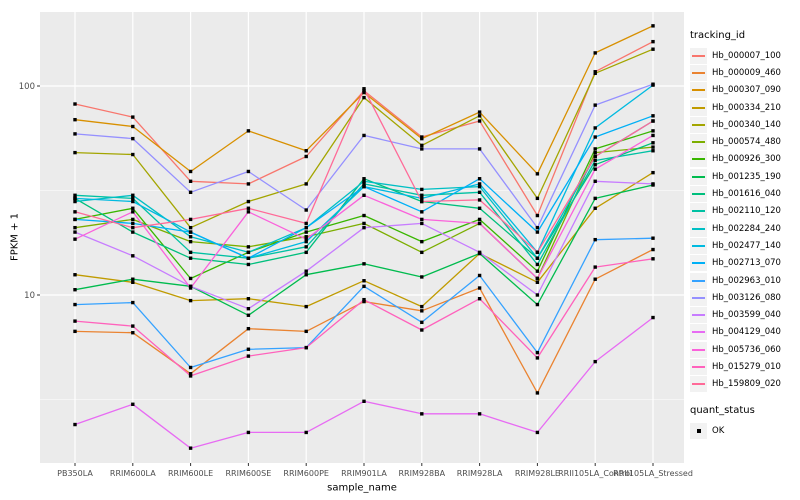  I want to click on legend-item-Hb_002713_070: Hb_002713_070, so click(744, 263).